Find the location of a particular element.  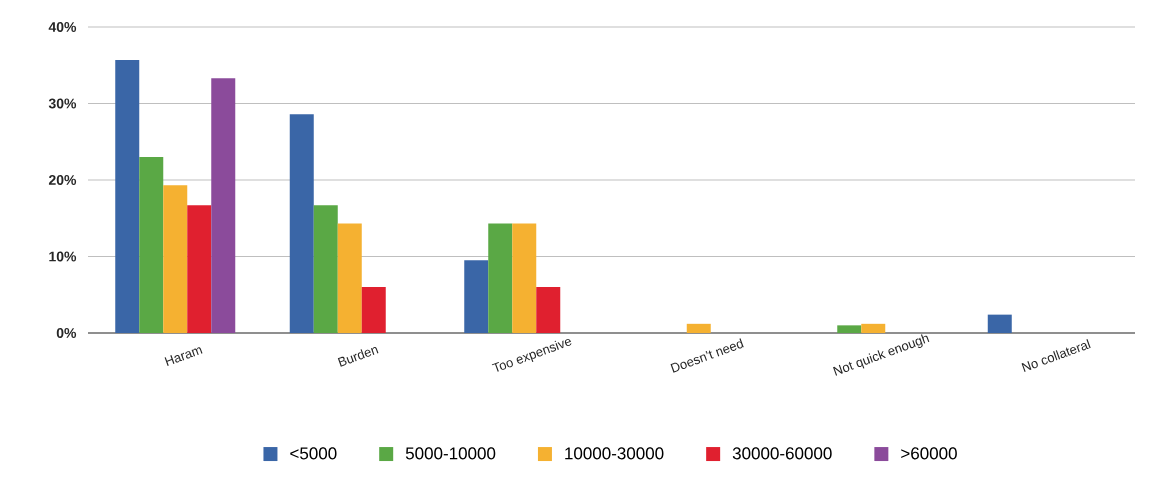

y-tick-label: 30% is located at coordinates (62, 103).